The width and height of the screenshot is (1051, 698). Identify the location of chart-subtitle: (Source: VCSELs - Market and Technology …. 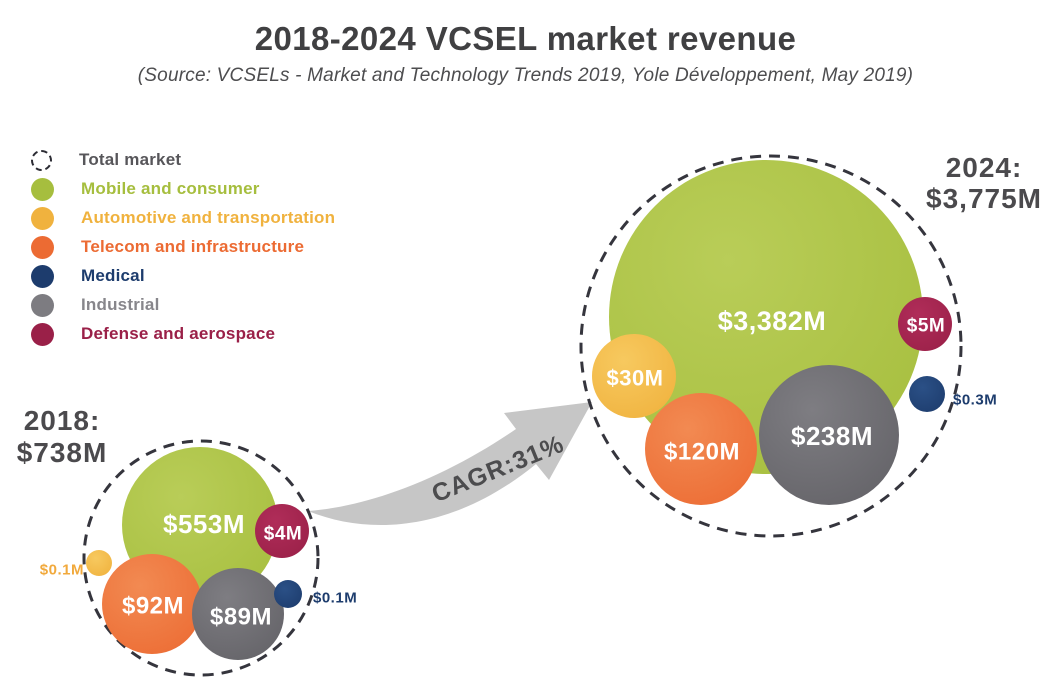
(525, 75).